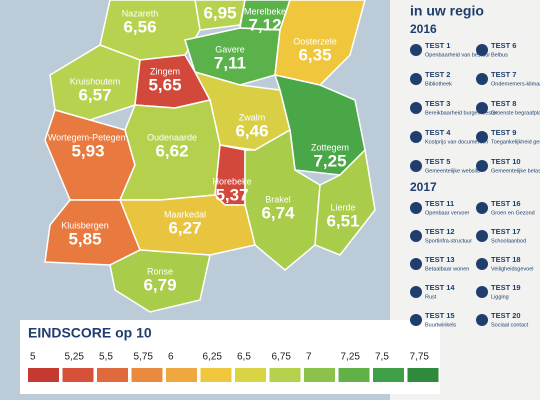  What do you see at coordinates (503, 74) in the screenshot?
I see `test-number: TEST 7` at bounding box center [503, 74].